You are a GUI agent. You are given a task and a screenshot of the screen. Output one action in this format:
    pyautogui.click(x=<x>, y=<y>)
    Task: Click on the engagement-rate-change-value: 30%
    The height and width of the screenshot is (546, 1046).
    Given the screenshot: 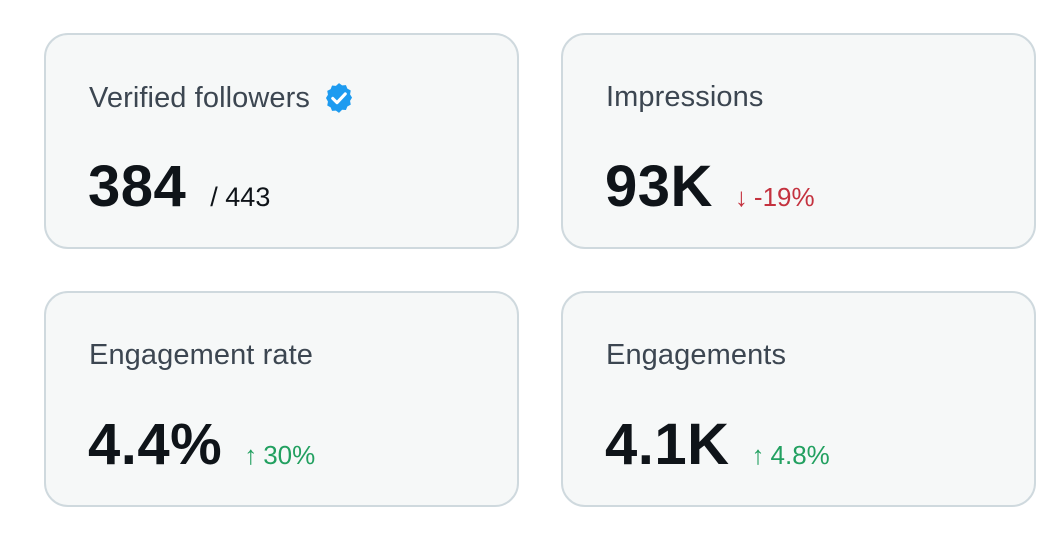 What is the action you would take?
    pyautogui.click(x=289, y=455)
    